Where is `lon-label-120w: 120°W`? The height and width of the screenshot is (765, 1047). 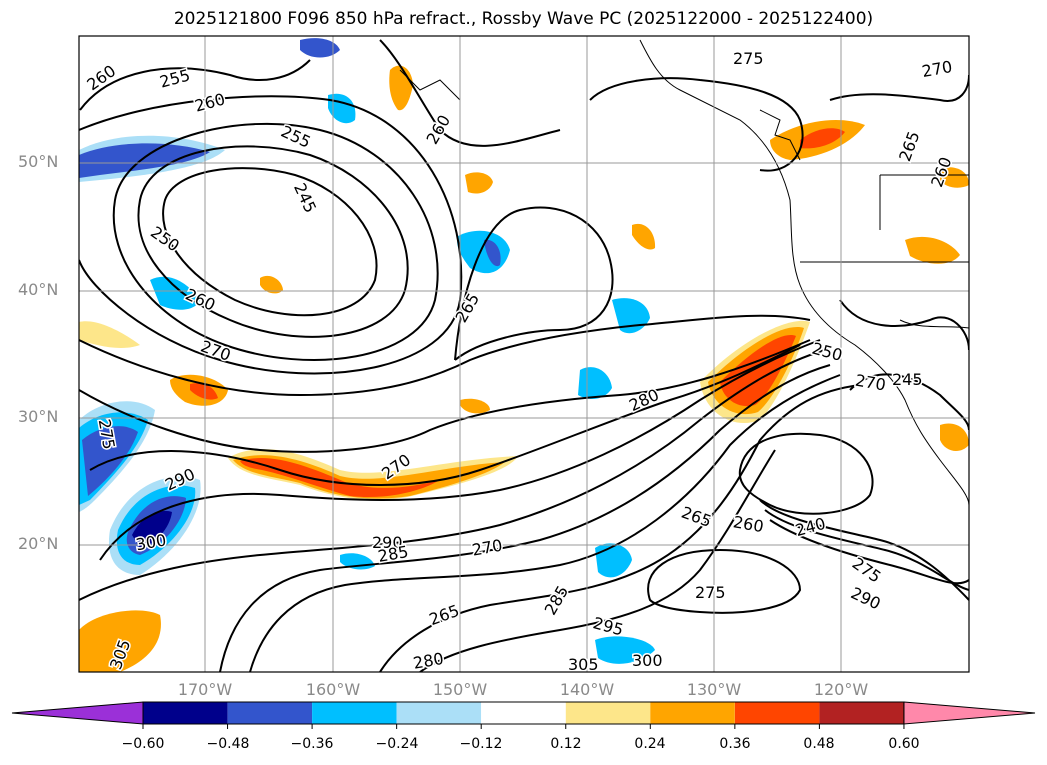
lon-label-120w: 120°W is located at coordinates (841, 689).